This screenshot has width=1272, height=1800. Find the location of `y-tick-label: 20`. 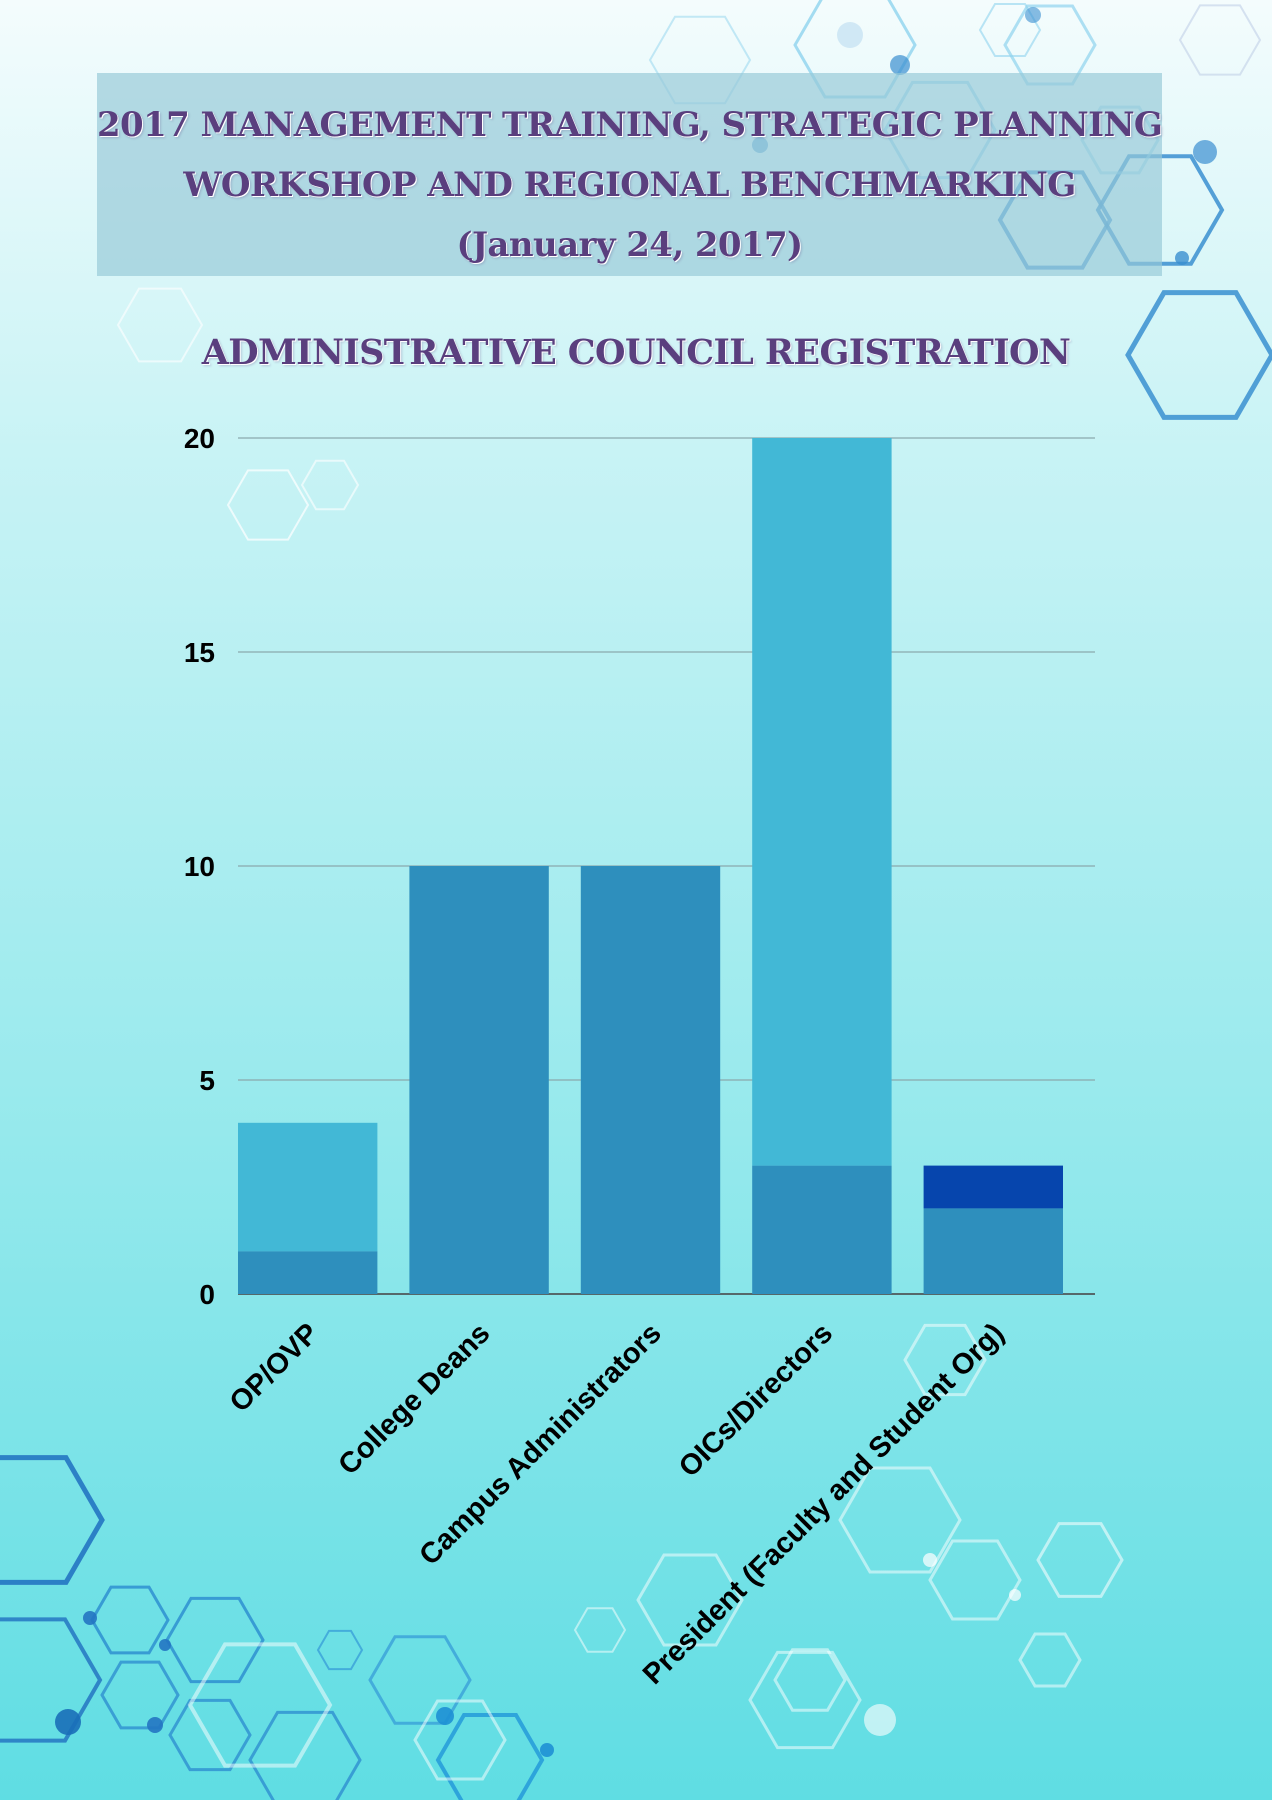

y-tick-label: 20 is located at coordinates (199, 438).